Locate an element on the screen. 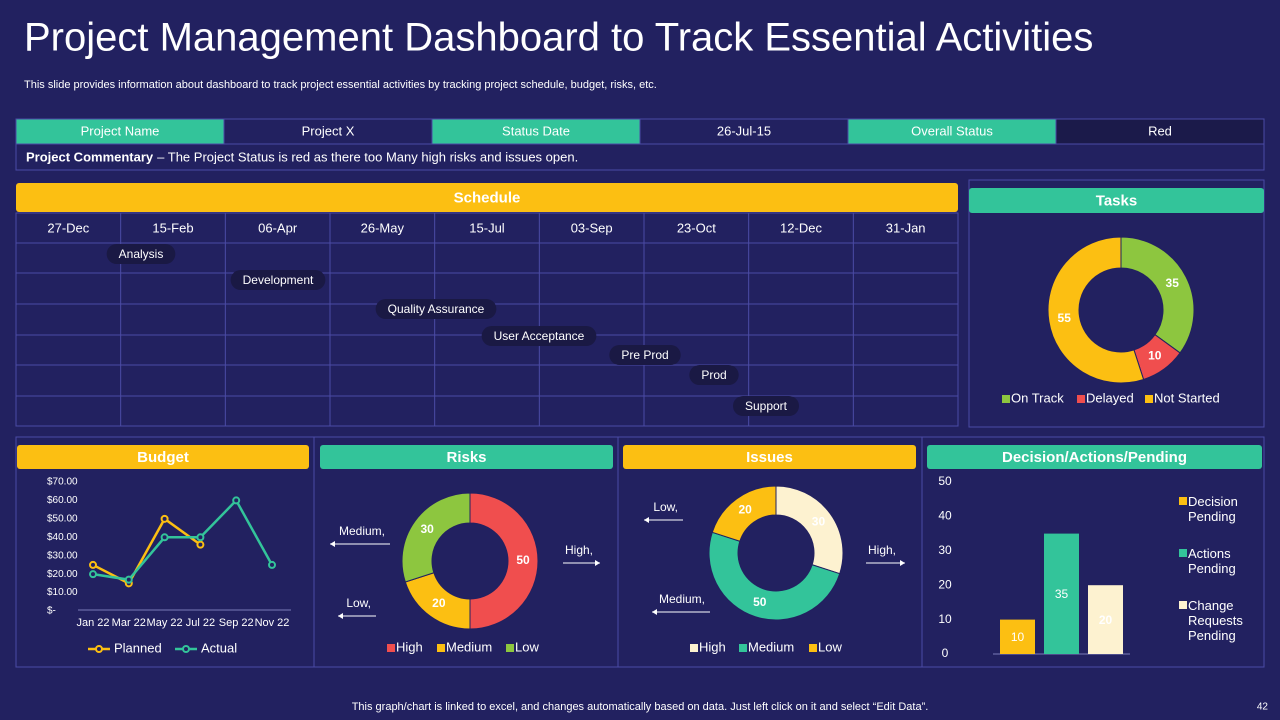 Image resolution: width=1280 pixels, height=720 pixels. y-tick-label: $10.00 is located at coordinates (62, 592).